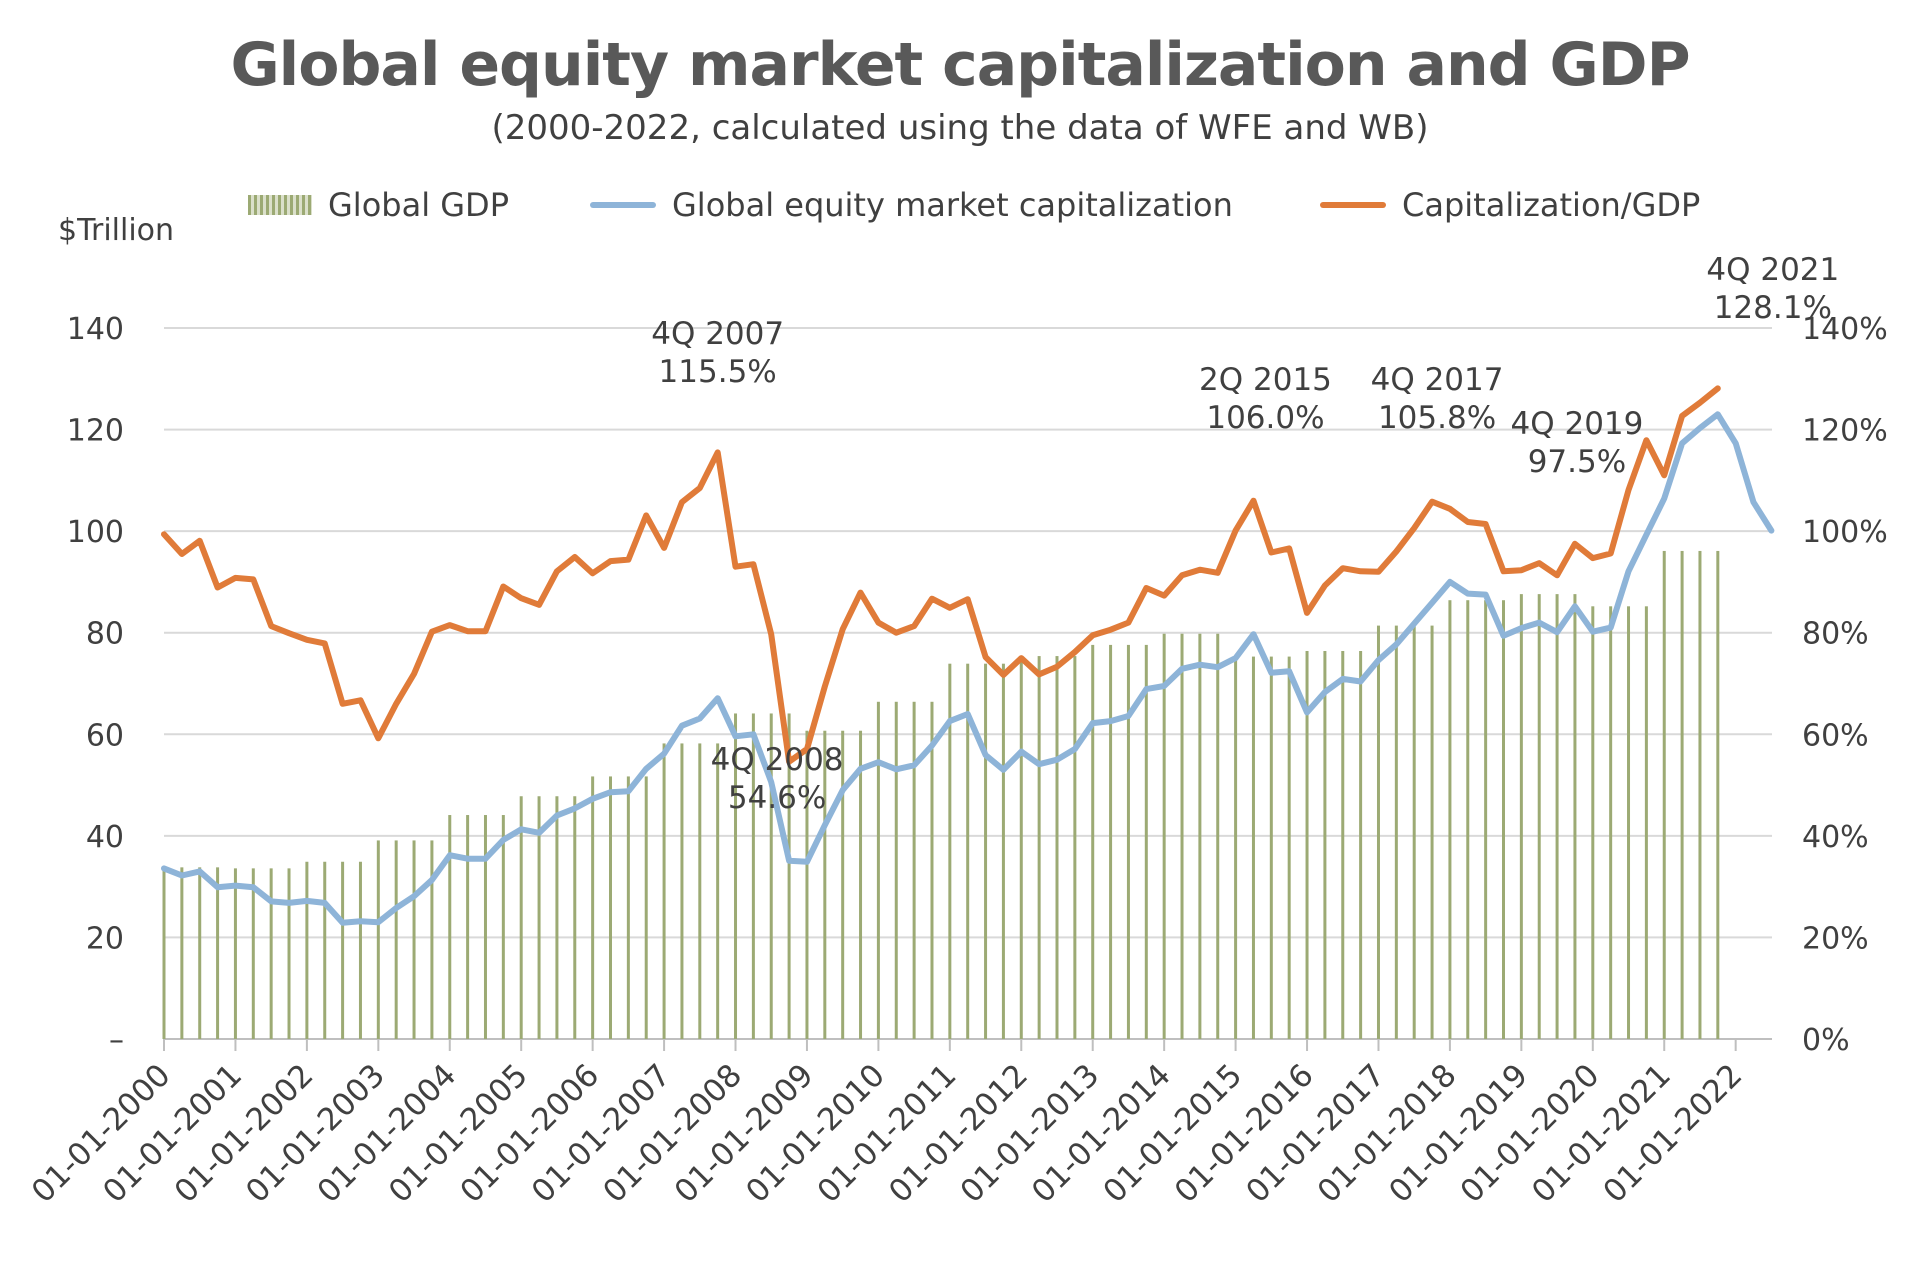  What do you see at coordinates (1835, 938) in the screenshot?
I see `y2-tick-label: 20%` at bounding box center [1835, 938].